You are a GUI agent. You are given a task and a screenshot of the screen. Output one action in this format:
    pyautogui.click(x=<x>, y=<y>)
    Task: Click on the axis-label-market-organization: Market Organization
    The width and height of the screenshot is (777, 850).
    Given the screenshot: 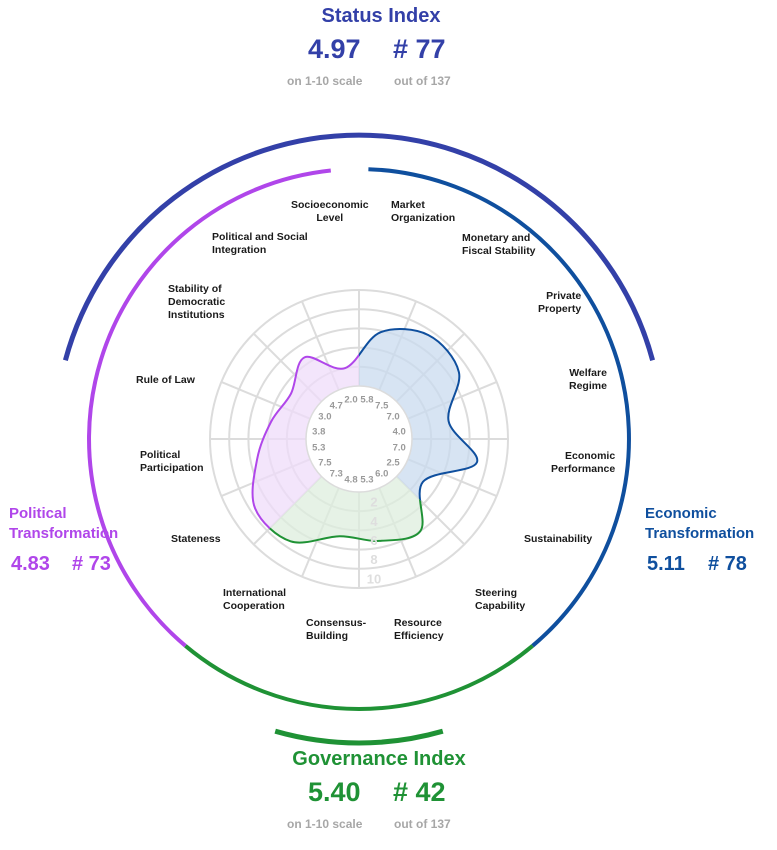 What is the action you would take?
    pyautogui.click(x=423, y=211)
    